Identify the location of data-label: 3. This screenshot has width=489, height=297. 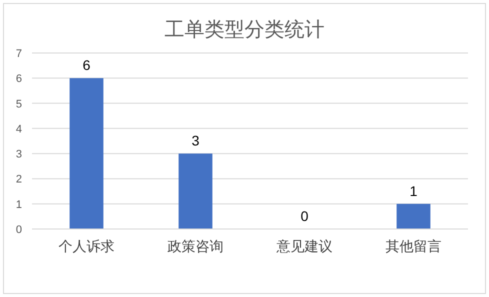
(196, 140).